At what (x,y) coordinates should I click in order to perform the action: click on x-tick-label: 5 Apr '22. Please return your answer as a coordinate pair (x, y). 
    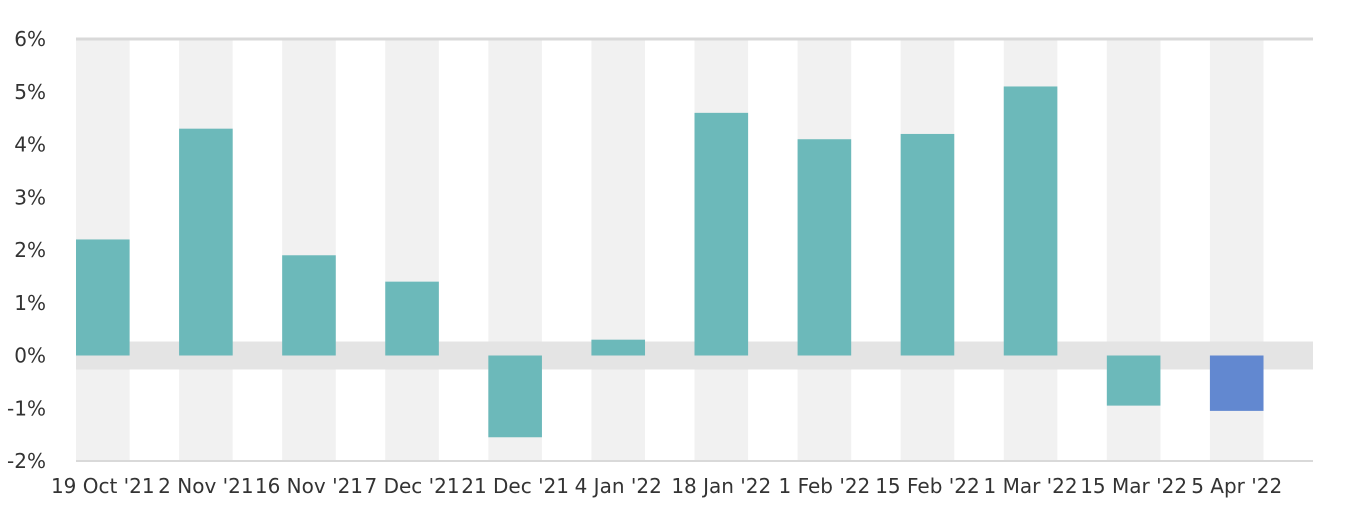
    Looking at the image, I should click on (1236, 486).